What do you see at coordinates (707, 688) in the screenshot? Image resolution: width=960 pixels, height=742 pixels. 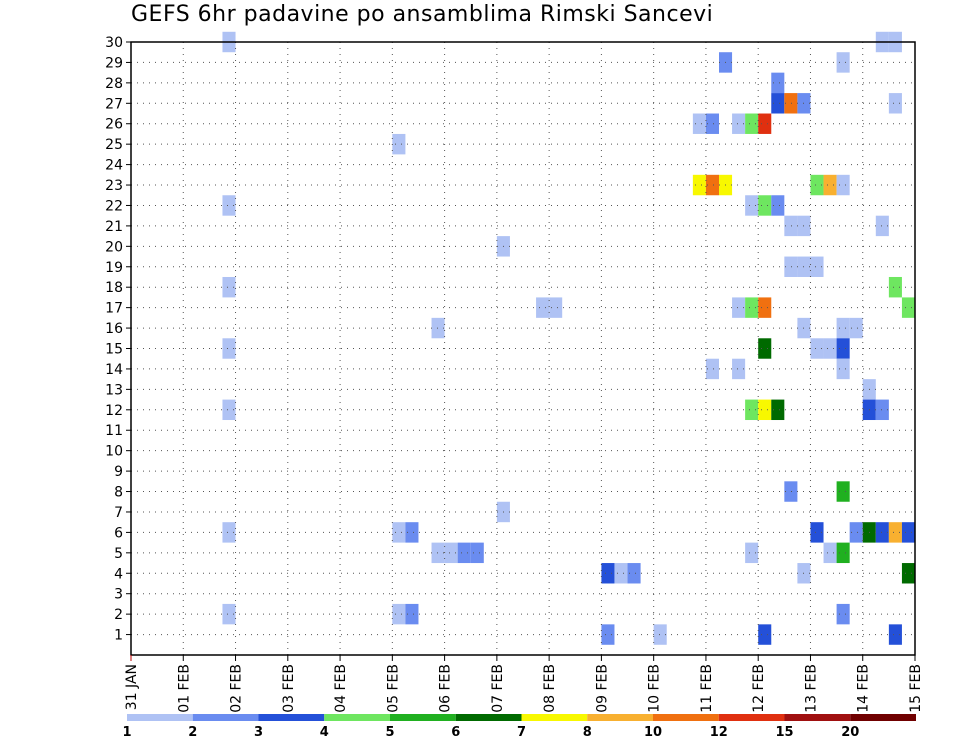 I see `x-tick-label: 11 FEB` at bounding box center [707, 688].